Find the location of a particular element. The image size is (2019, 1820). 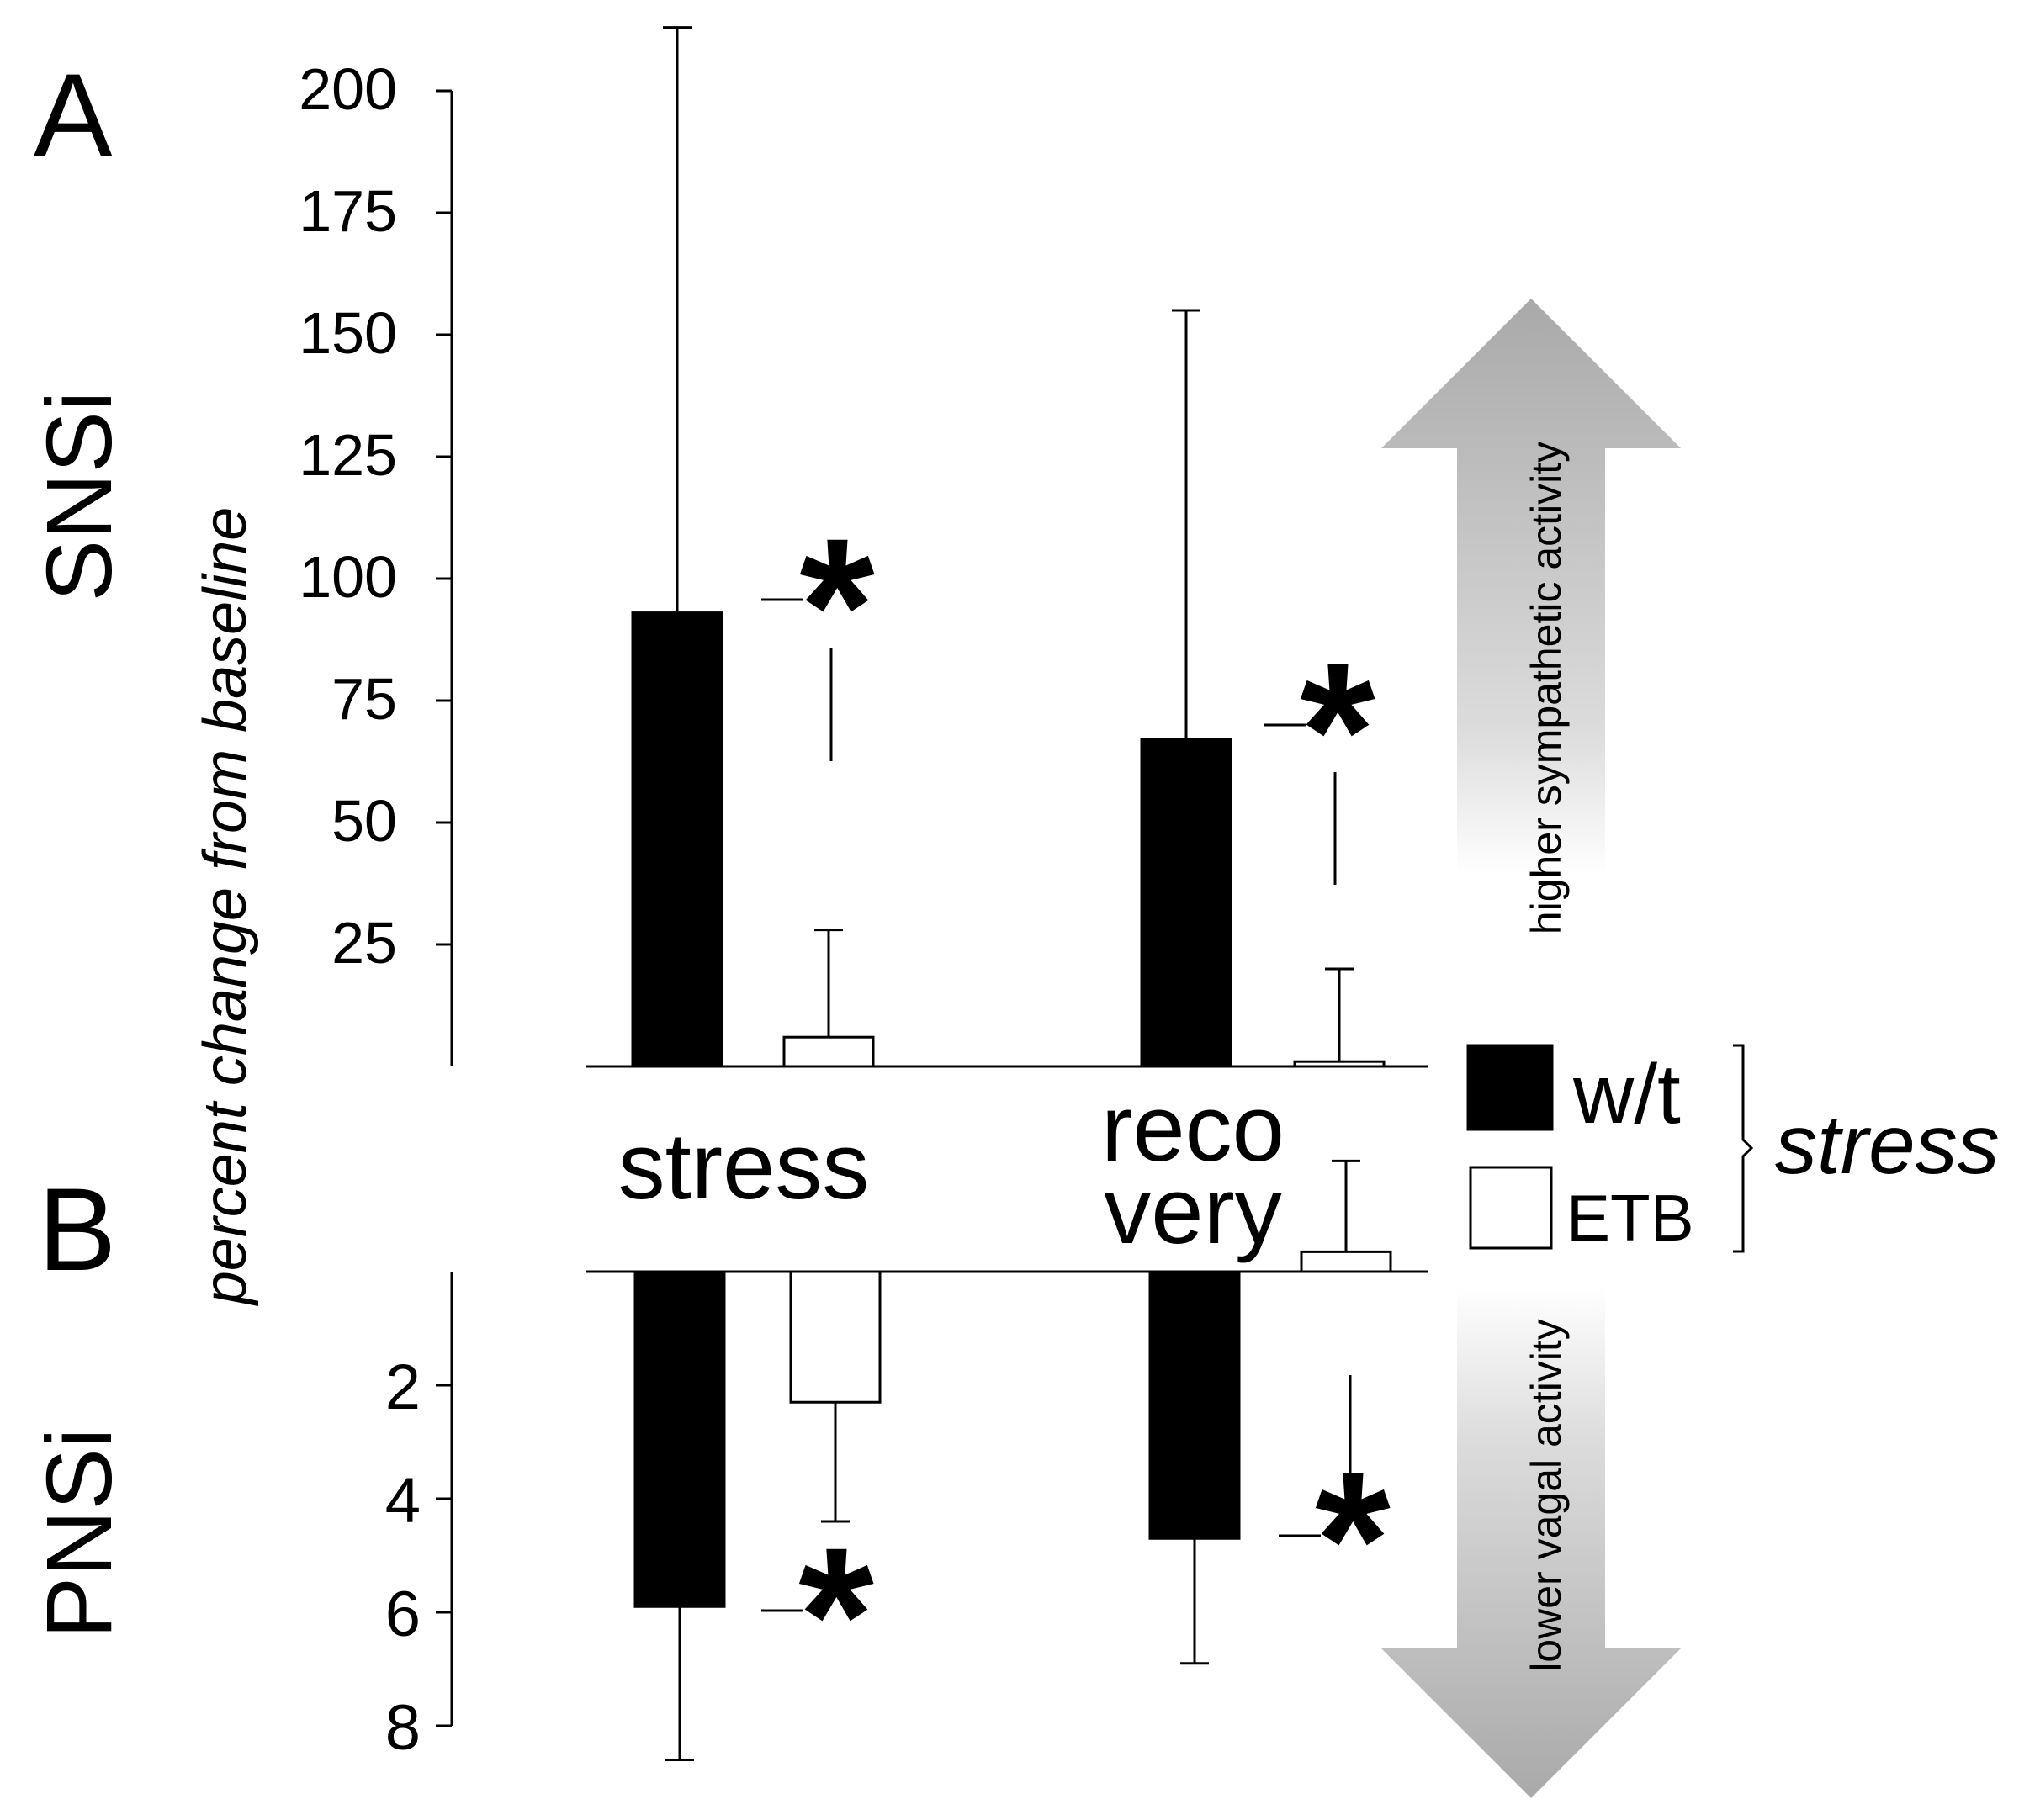

bar-a-stress-wt is located at coordinates (677, 839).